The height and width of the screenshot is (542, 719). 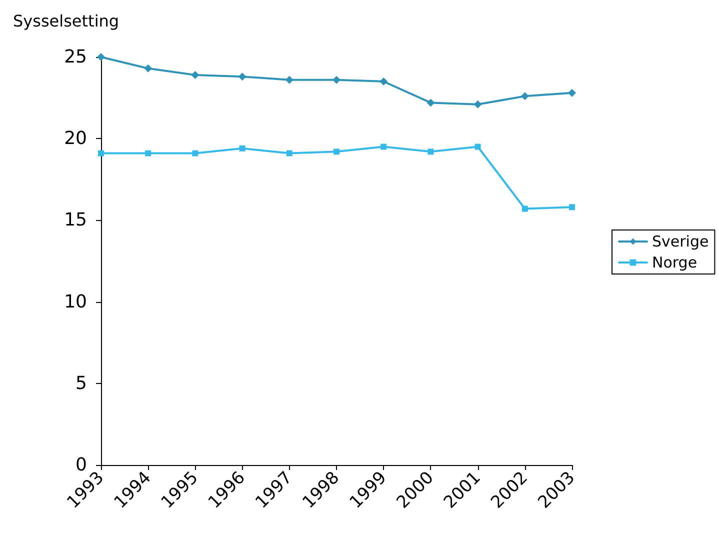 What do you see at coordinates (675, 263) in the screenshot?
I see `legend-label: Norge` at bounding box center [675, 263].